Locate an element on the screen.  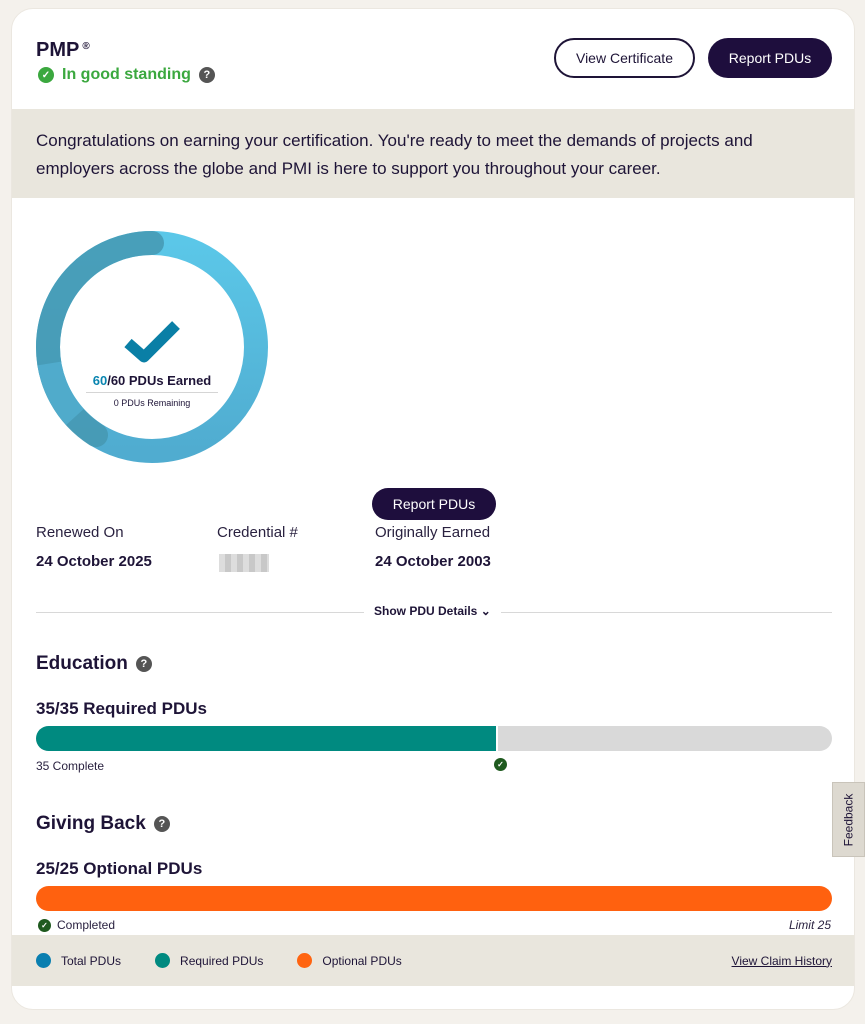
giving-back-progress-bar is located at coordinates (434, 898).